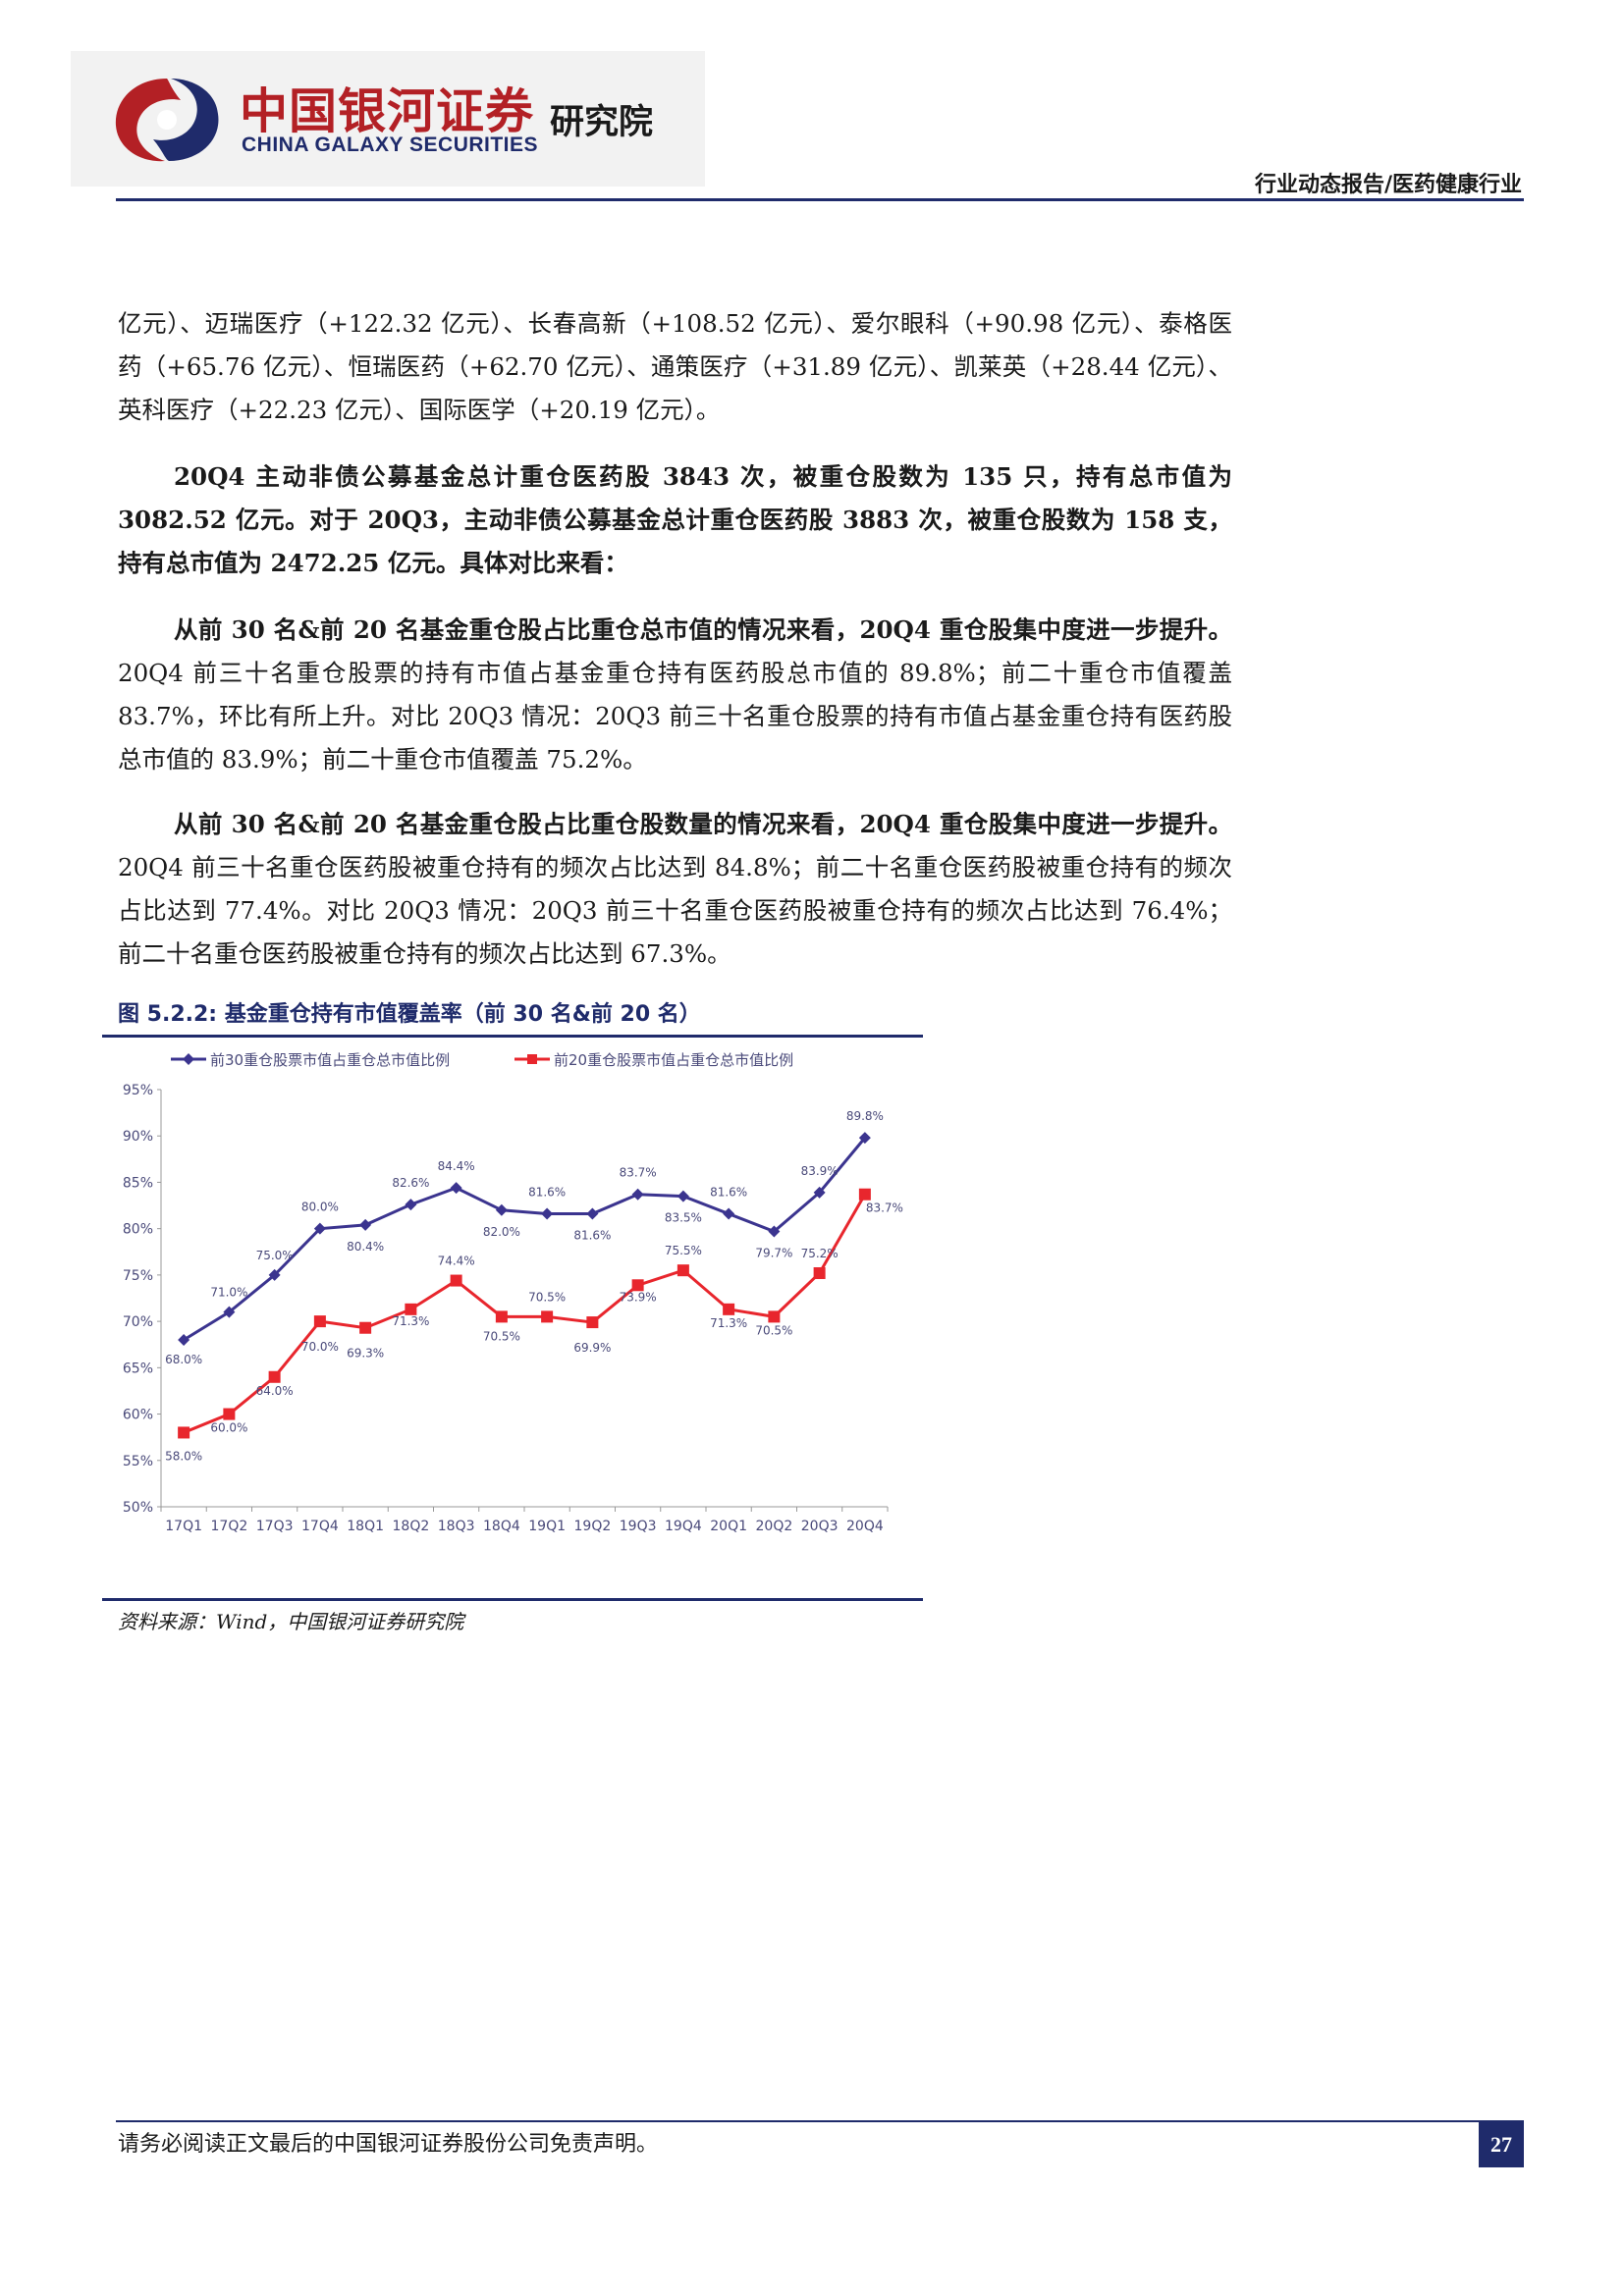  I want to click on y-tick-label: 60%, so click(138, 1415).